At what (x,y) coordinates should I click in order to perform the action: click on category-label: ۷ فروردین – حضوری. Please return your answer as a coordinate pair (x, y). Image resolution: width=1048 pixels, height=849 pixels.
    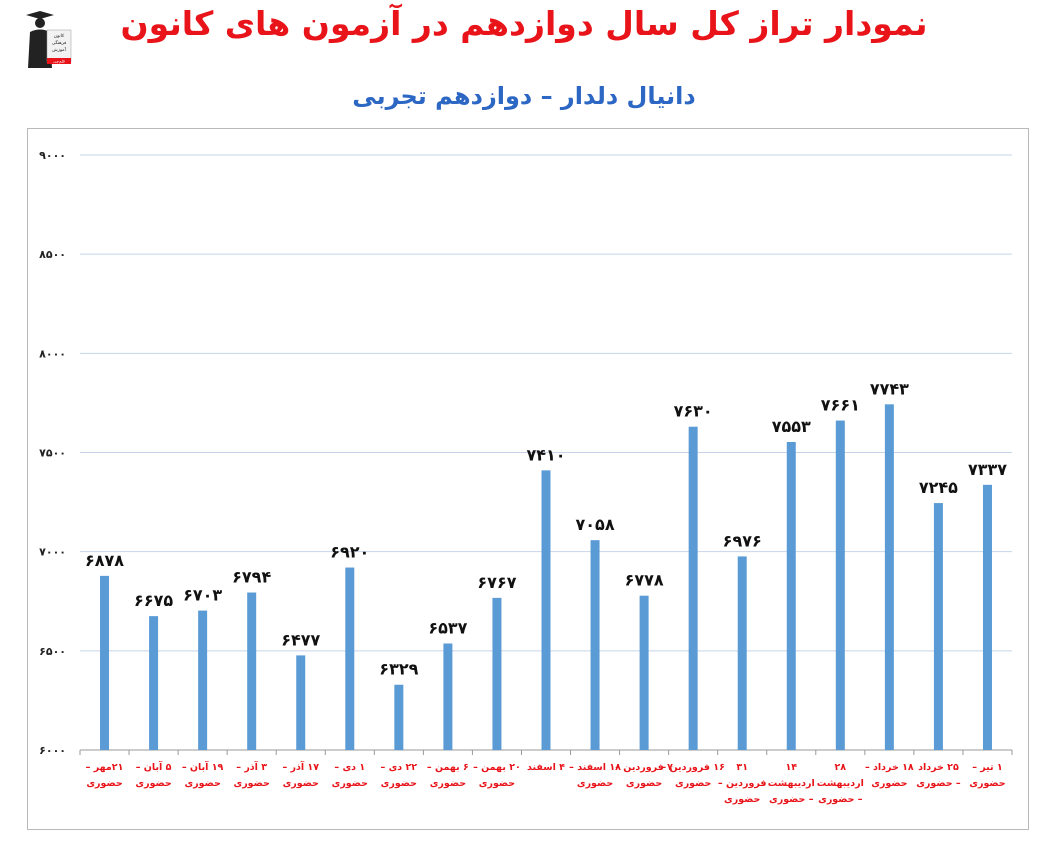
    Looking at the image, I should click on (644, 775).